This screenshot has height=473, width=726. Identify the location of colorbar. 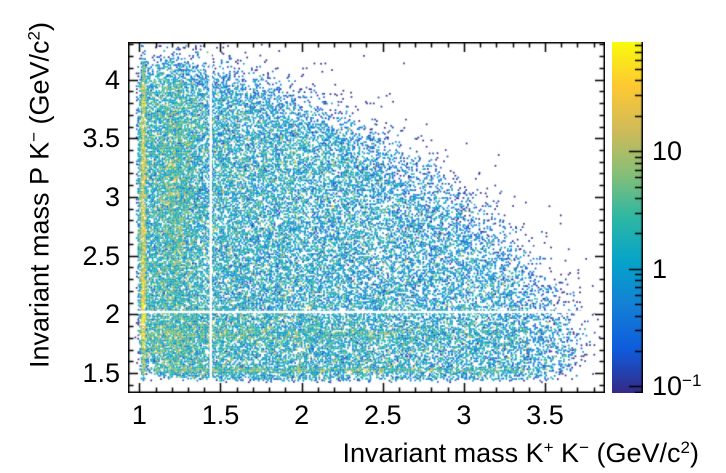
(627, 217).